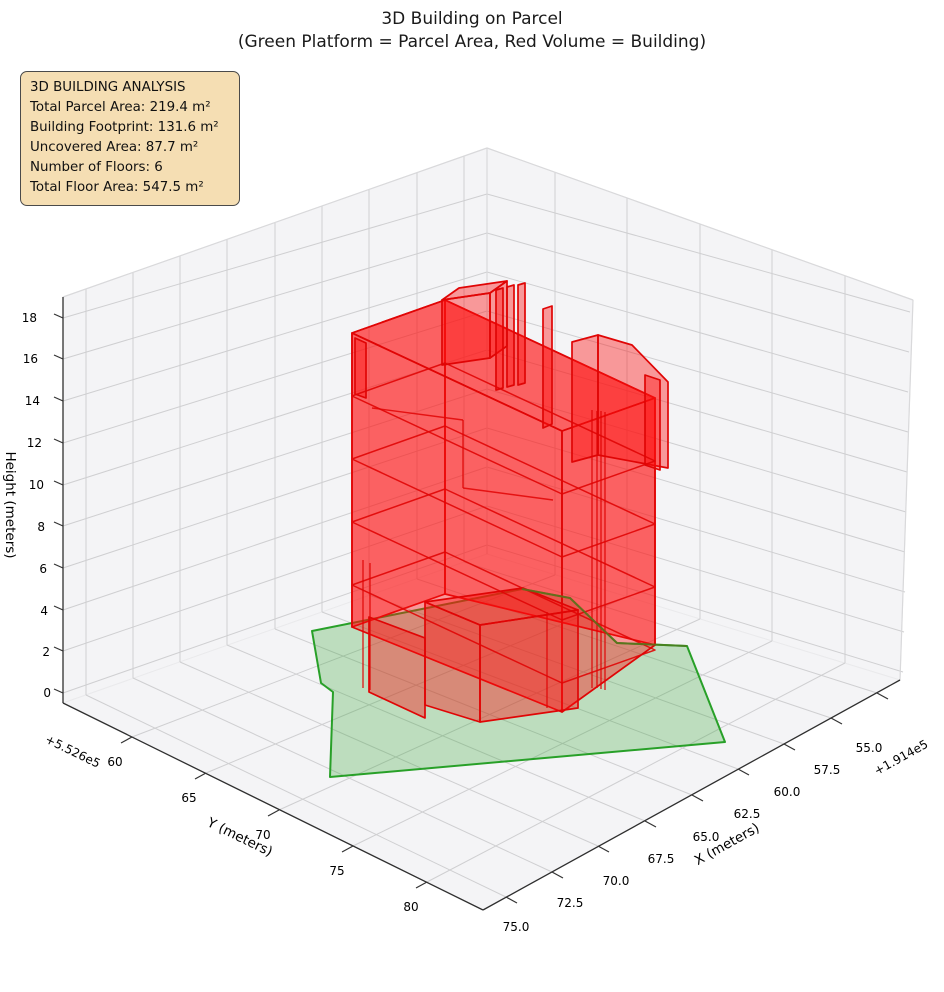 This screenshot has height=992, width=944. I want to click on bldg-penthouse-front, so click(466, 329).